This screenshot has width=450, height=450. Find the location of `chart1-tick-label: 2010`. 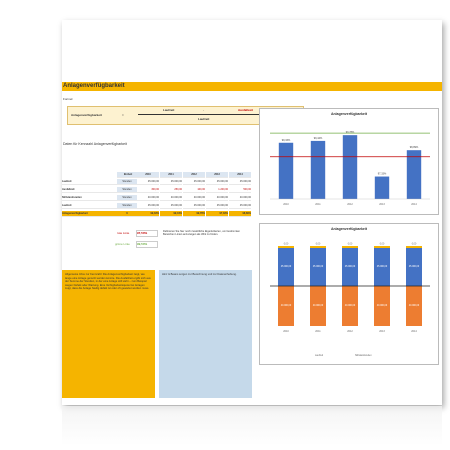

chart1-tick-label: 2010 is located at coordinates (286, 204).